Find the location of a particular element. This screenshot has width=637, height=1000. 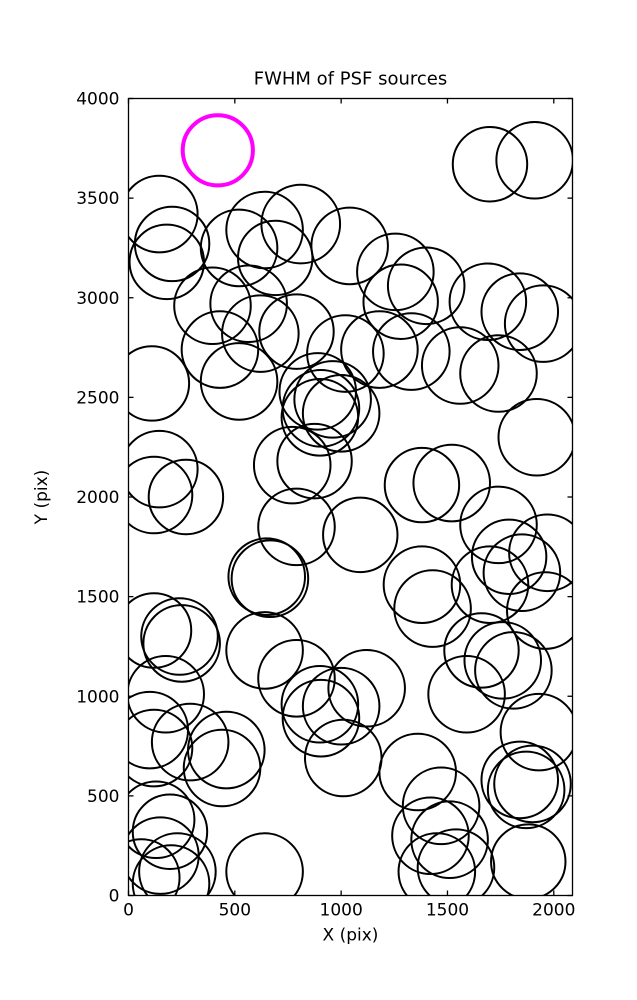

series-reference-psf is located at coordinates (217, 150).